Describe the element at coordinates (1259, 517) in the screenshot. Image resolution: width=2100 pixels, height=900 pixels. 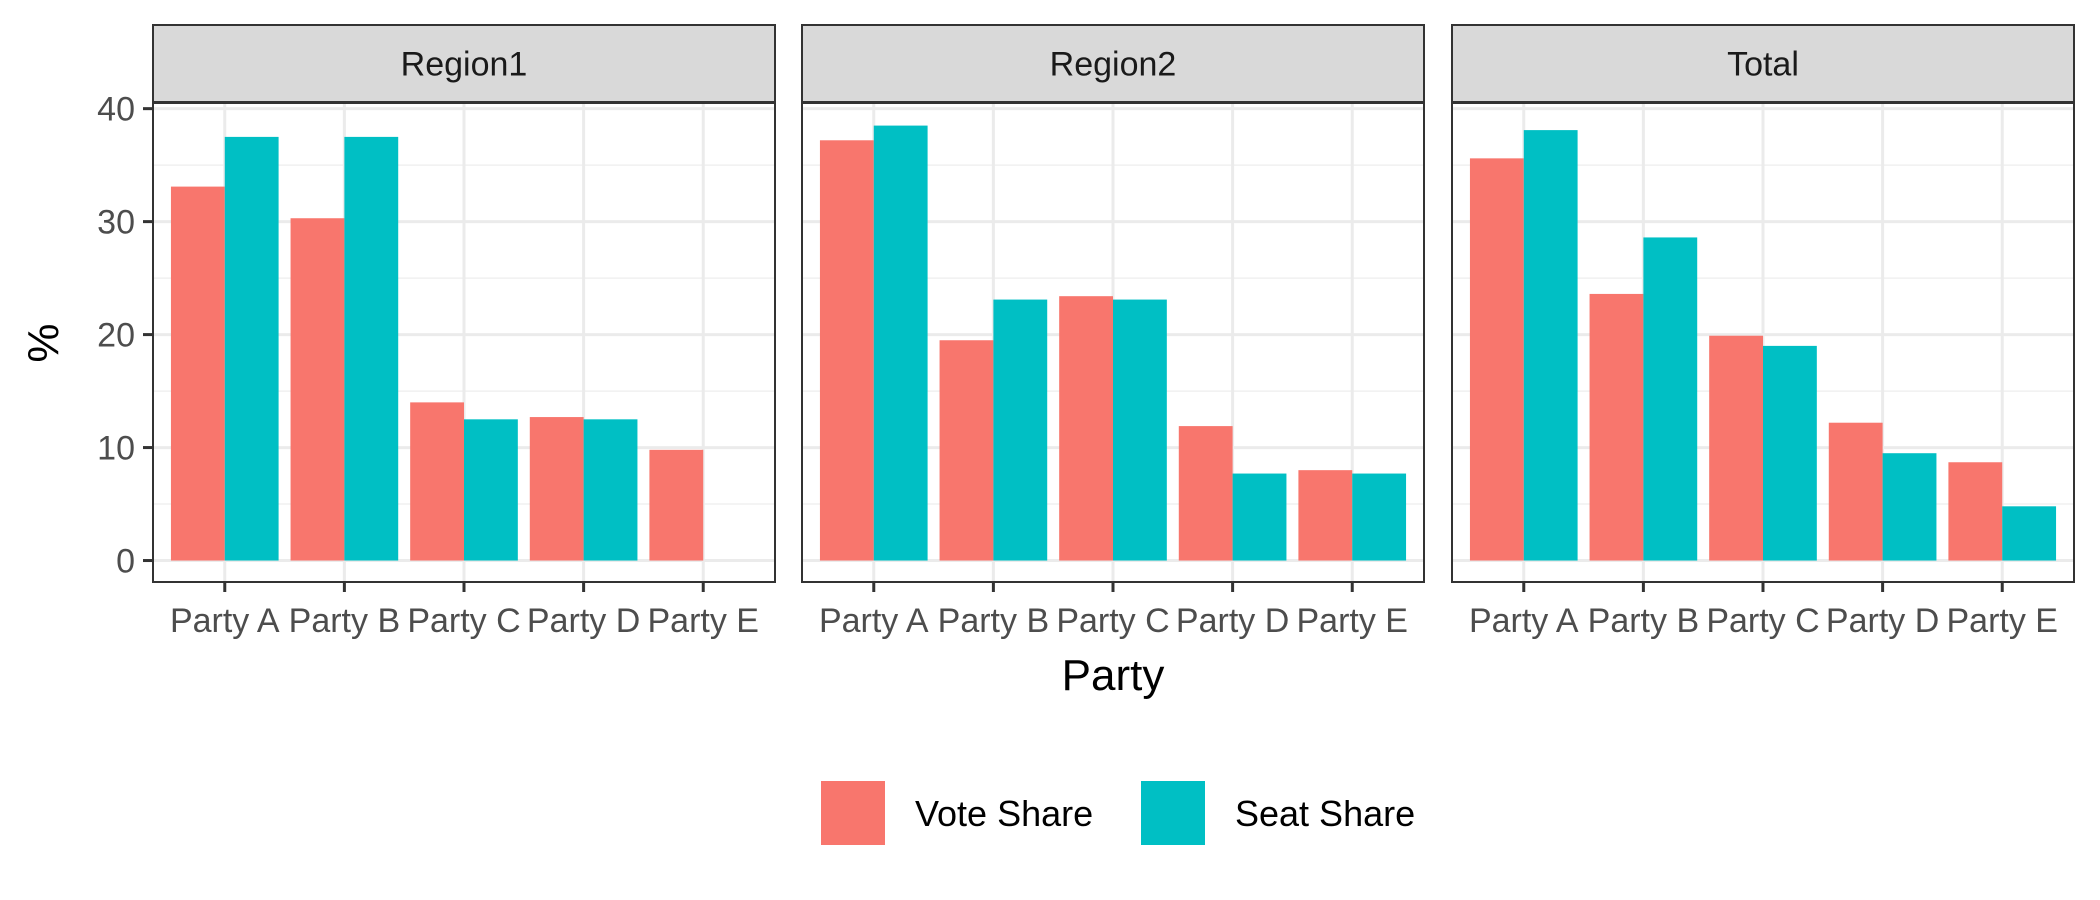
I see `bar-region2-party-d-seat-share` at that location.